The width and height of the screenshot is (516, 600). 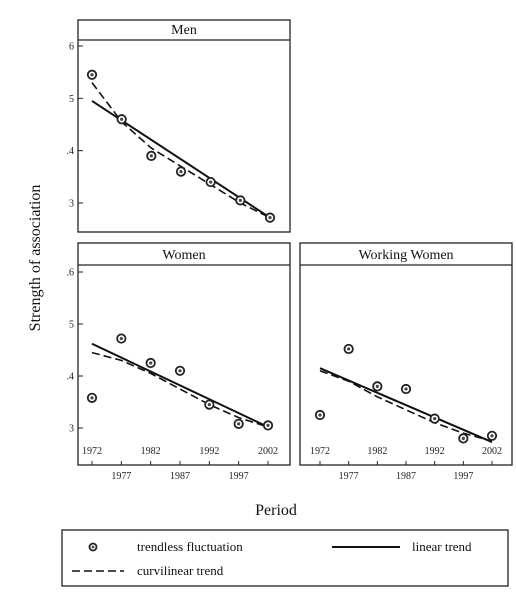 I want to click on panel-working-women-x-tick-label-top-0: 1972, so click(x=320, y=451).